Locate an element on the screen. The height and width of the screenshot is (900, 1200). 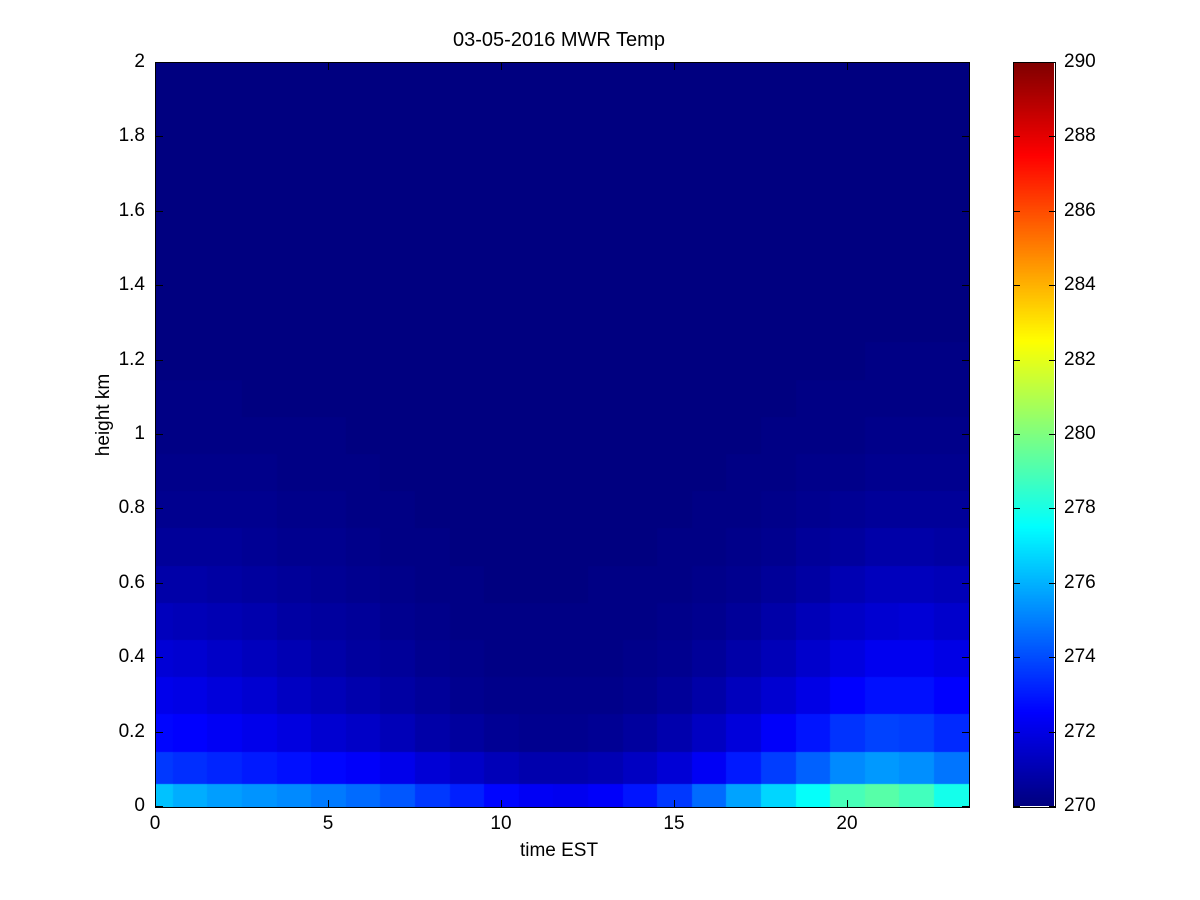
colorbar-tick-label: 276 is located at coordinates (1080, 582).